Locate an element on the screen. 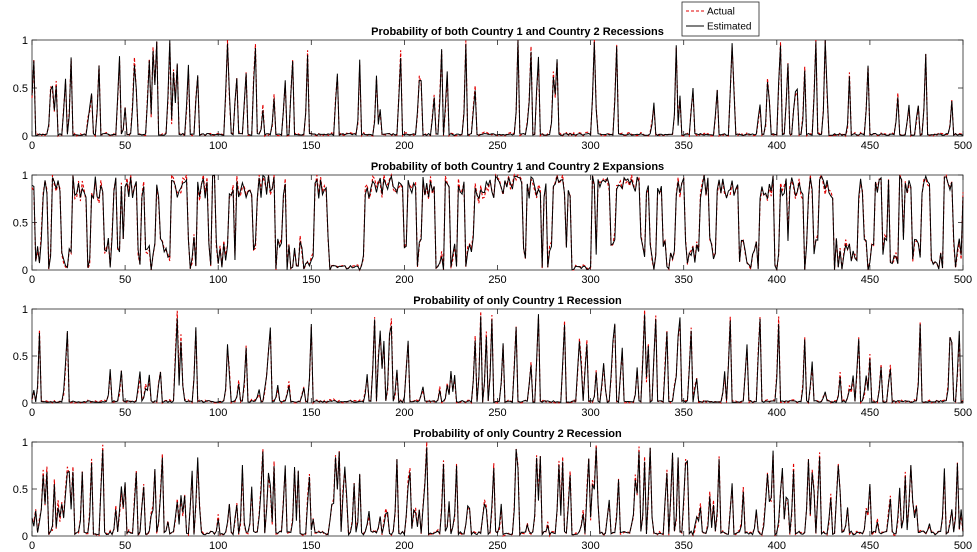 The image size is (977, 552). subplot-title: Probability of only Country 1 Recession is located at coordinates (517, 301).